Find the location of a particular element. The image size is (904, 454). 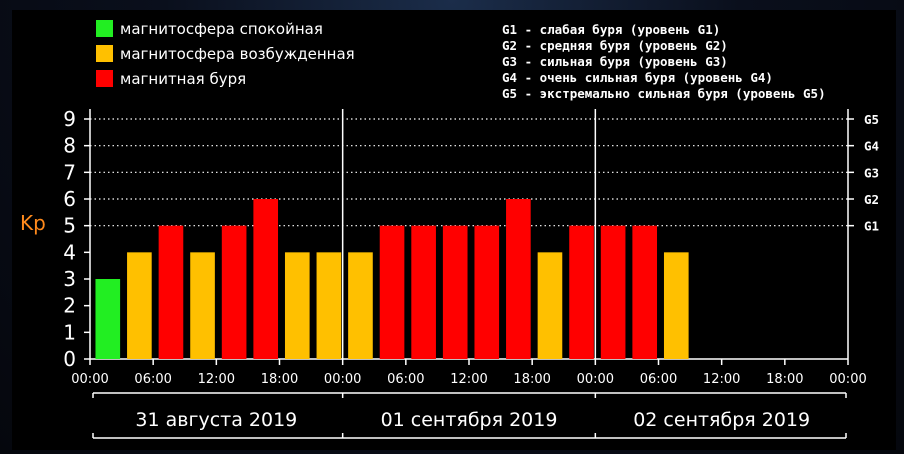

legend-swatch-quiet is located at coordinates (104, 28).